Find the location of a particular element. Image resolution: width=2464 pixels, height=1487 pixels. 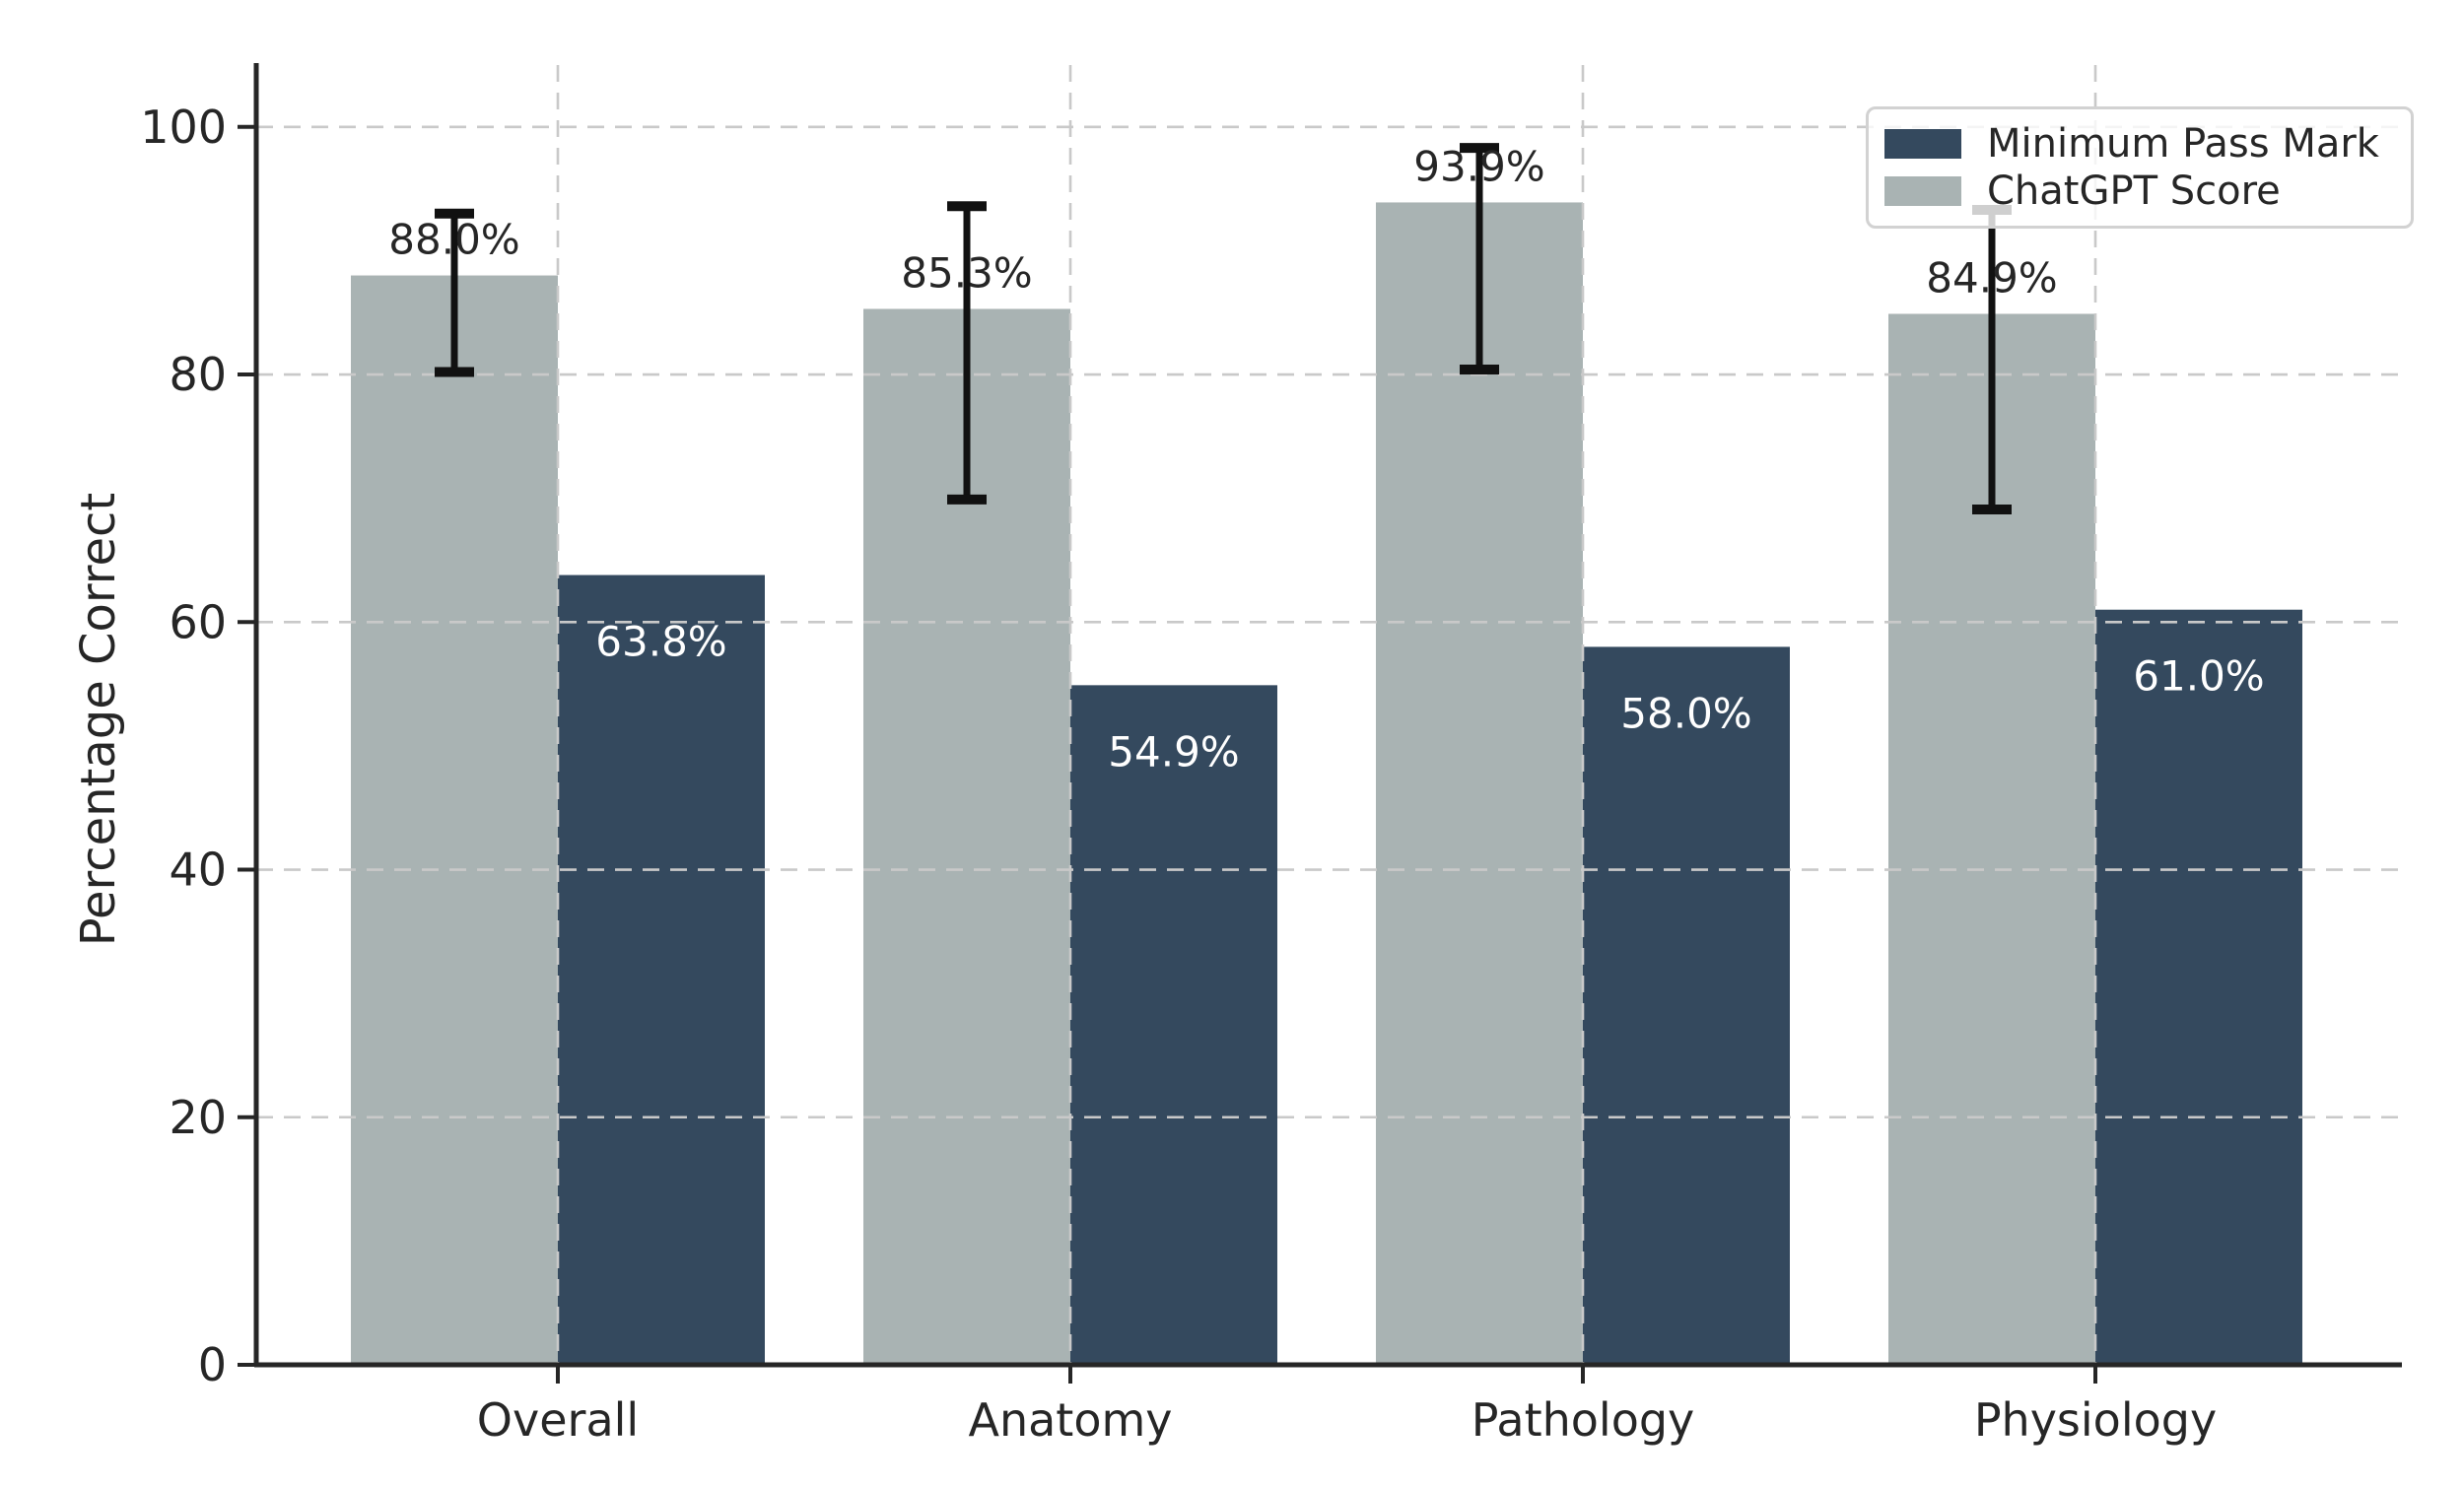

value-label-chatgpt-score-pathology: 93.9% is located at coordinates (1478, 166).